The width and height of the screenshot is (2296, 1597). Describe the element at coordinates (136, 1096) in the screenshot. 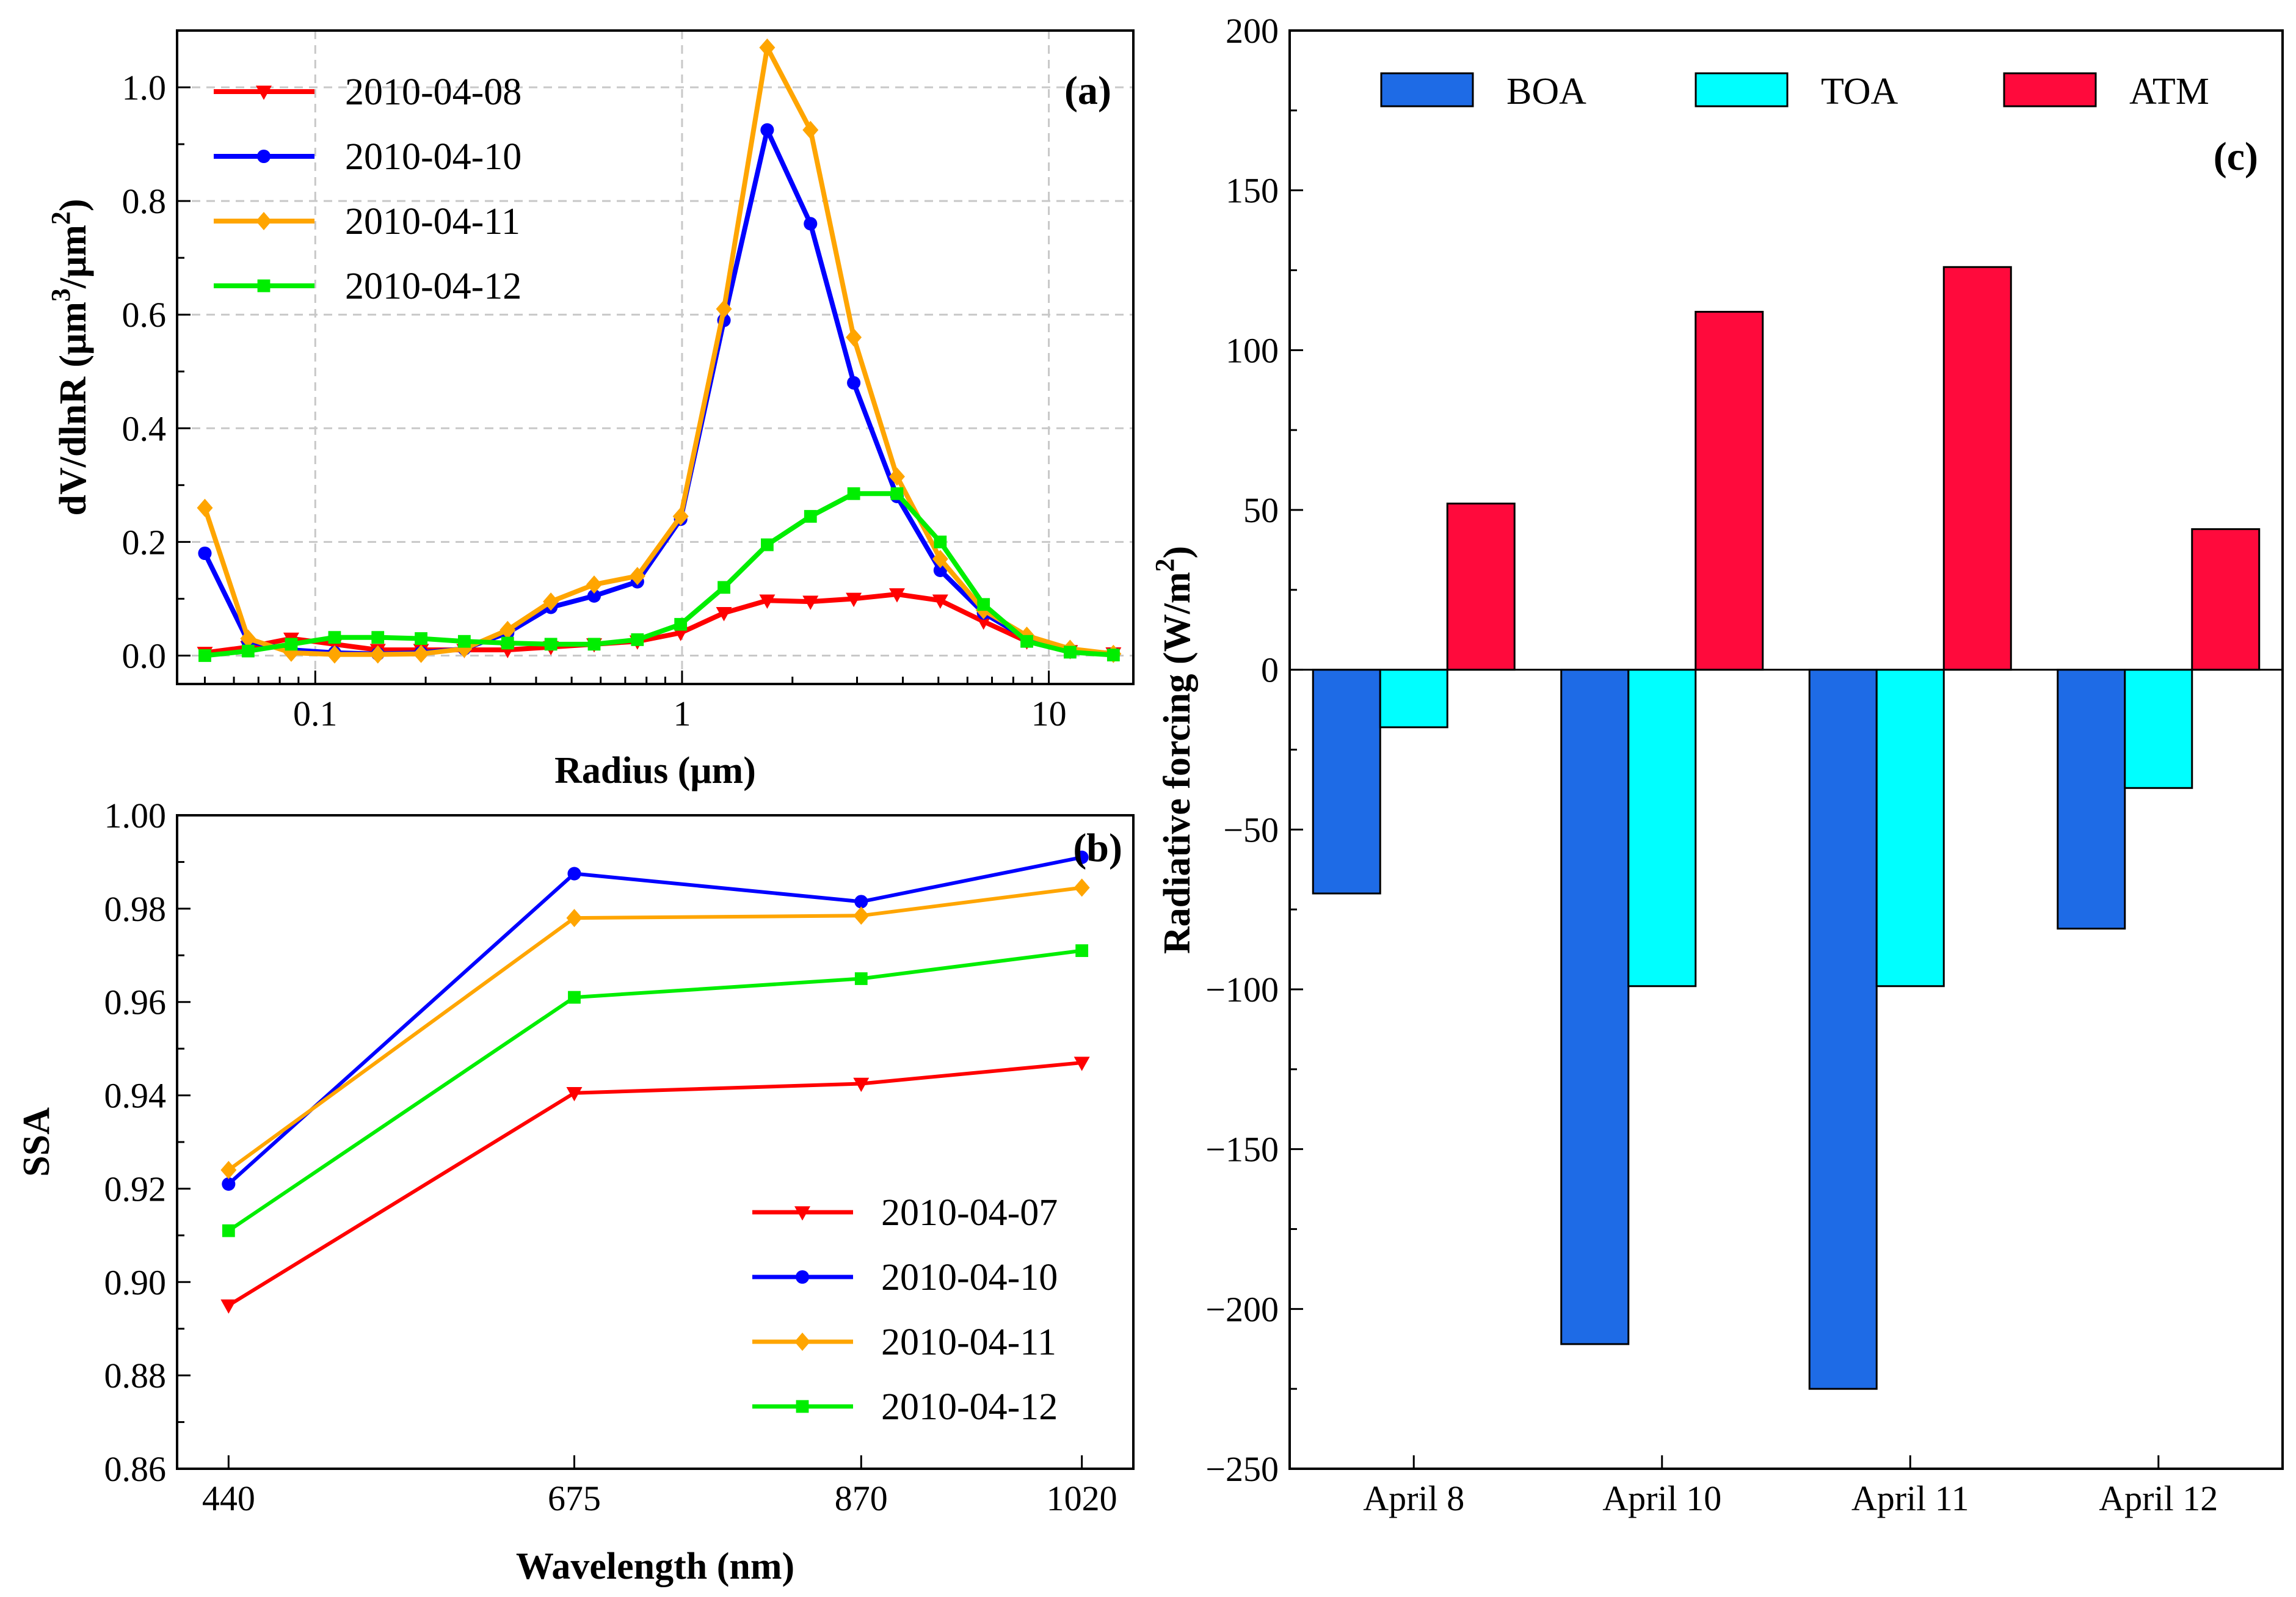

I see `y-tick-label: 0.94` at that location.